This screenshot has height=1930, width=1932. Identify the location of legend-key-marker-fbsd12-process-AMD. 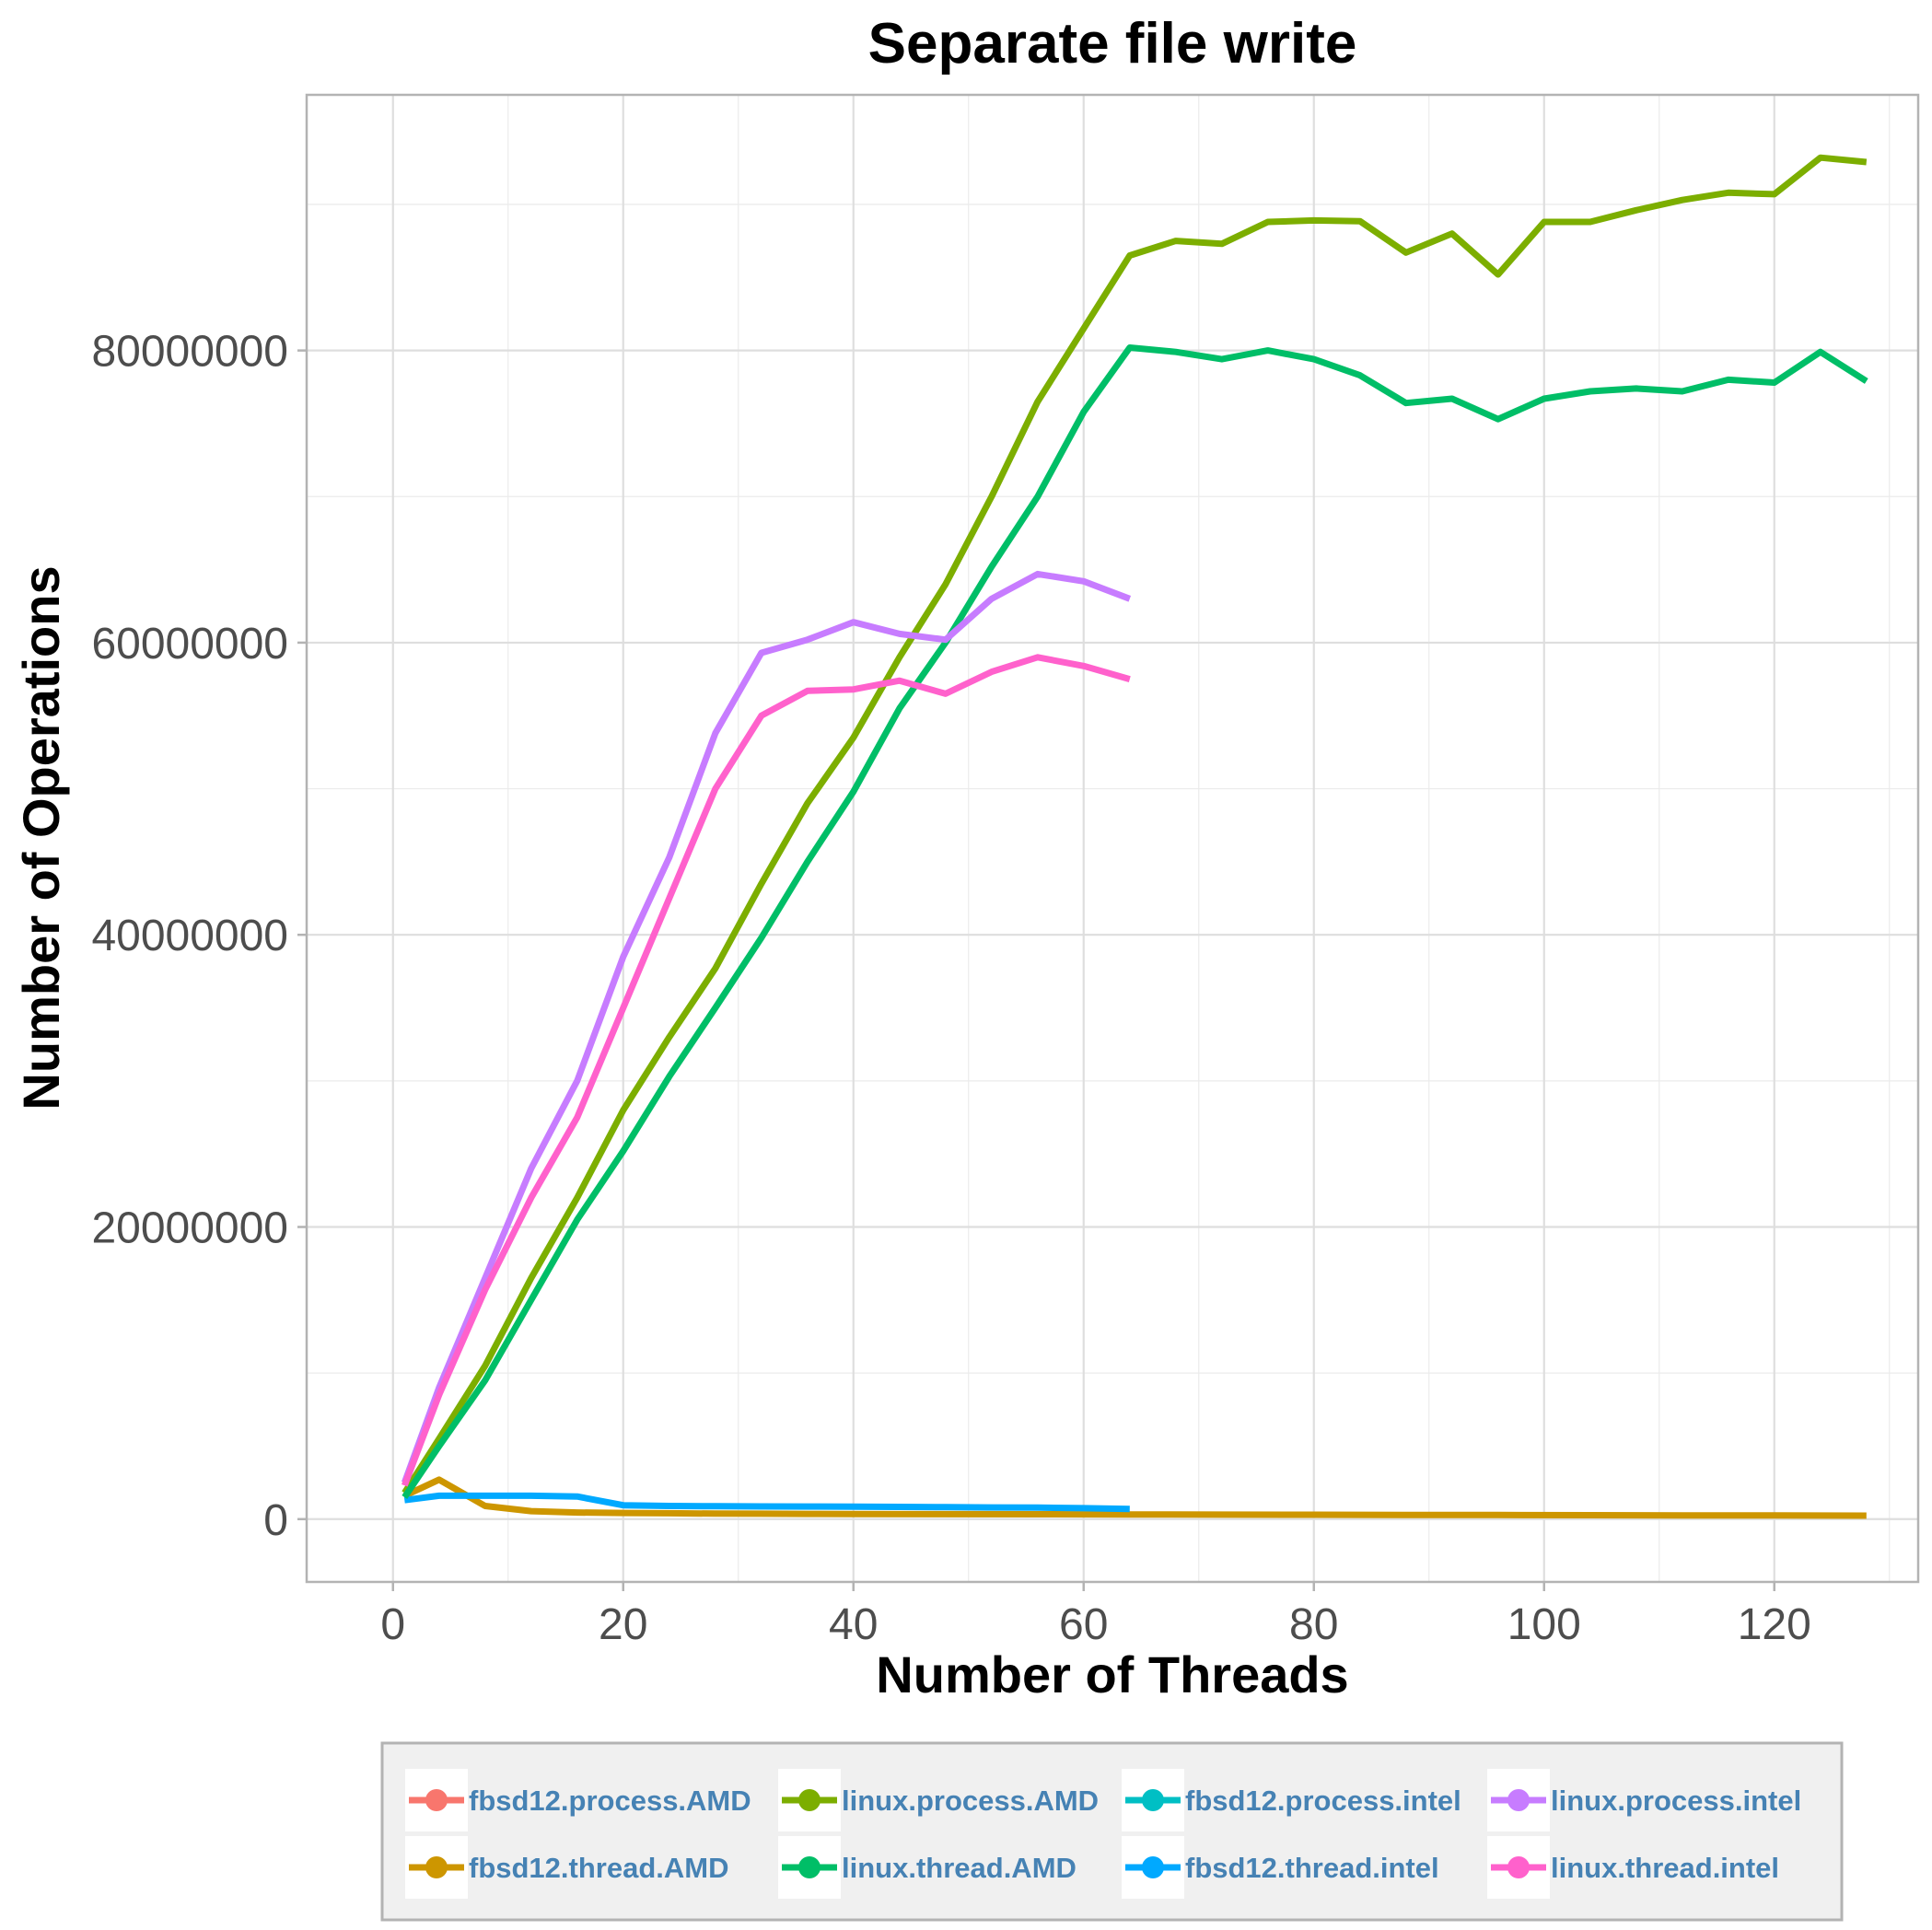
(436, 1800).